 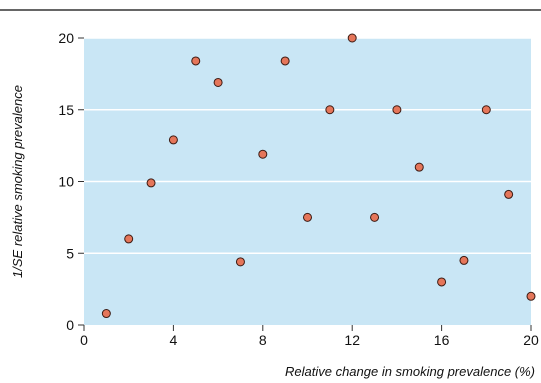 I want to click on y-tick-label-20: 20, so click(x=66, y=38).